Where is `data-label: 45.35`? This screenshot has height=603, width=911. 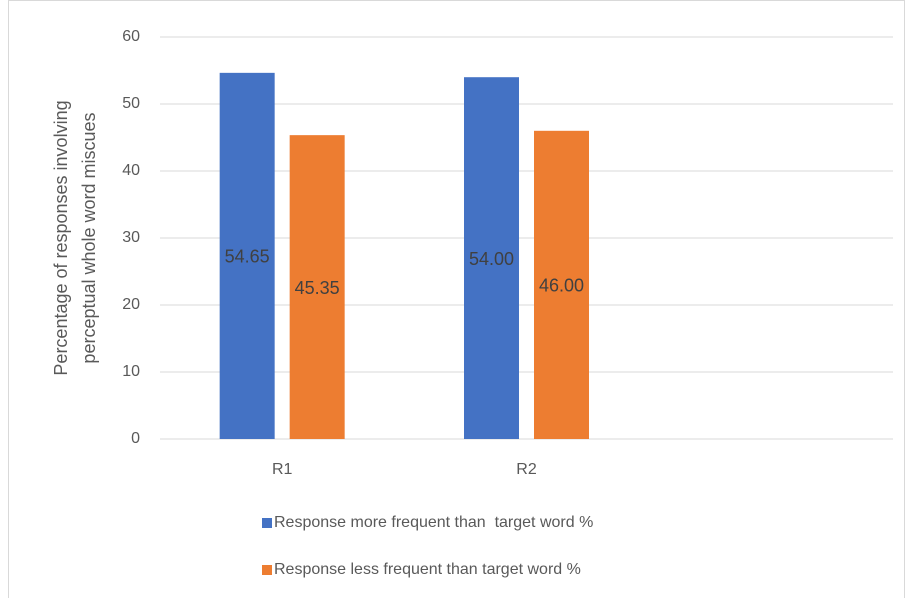 data-label: 45.35 is located at coordinates (317, 288).